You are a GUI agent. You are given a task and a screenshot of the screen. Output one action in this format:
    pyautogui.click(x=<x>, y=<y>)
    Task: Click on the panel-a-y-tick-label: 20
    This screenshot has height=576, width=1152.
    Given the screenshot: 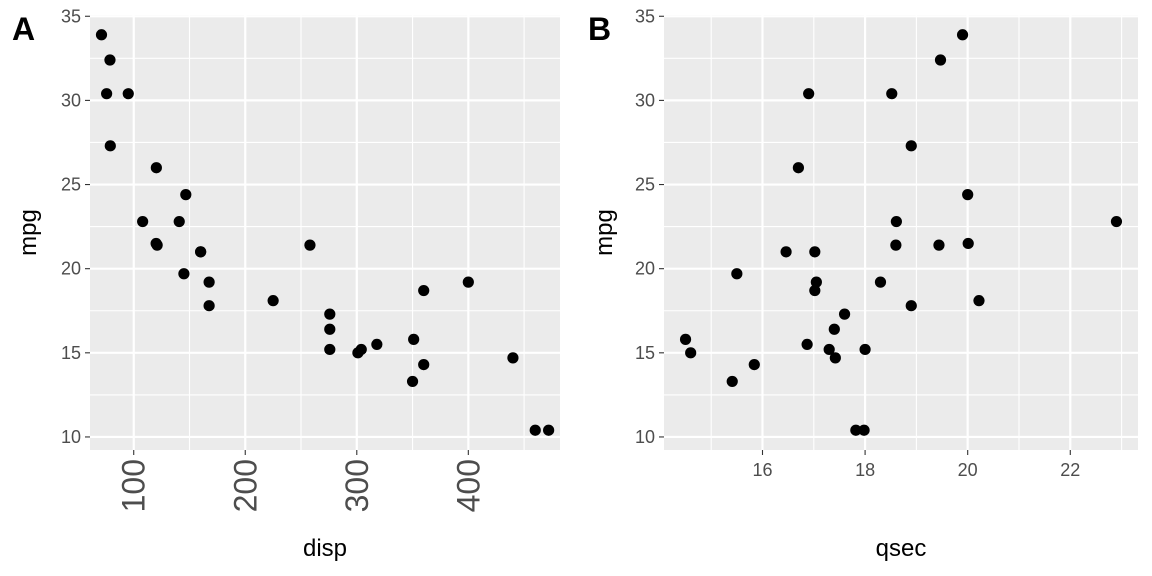 What is the action you would take?
    pyautogui.click(x=71, y=269)
    